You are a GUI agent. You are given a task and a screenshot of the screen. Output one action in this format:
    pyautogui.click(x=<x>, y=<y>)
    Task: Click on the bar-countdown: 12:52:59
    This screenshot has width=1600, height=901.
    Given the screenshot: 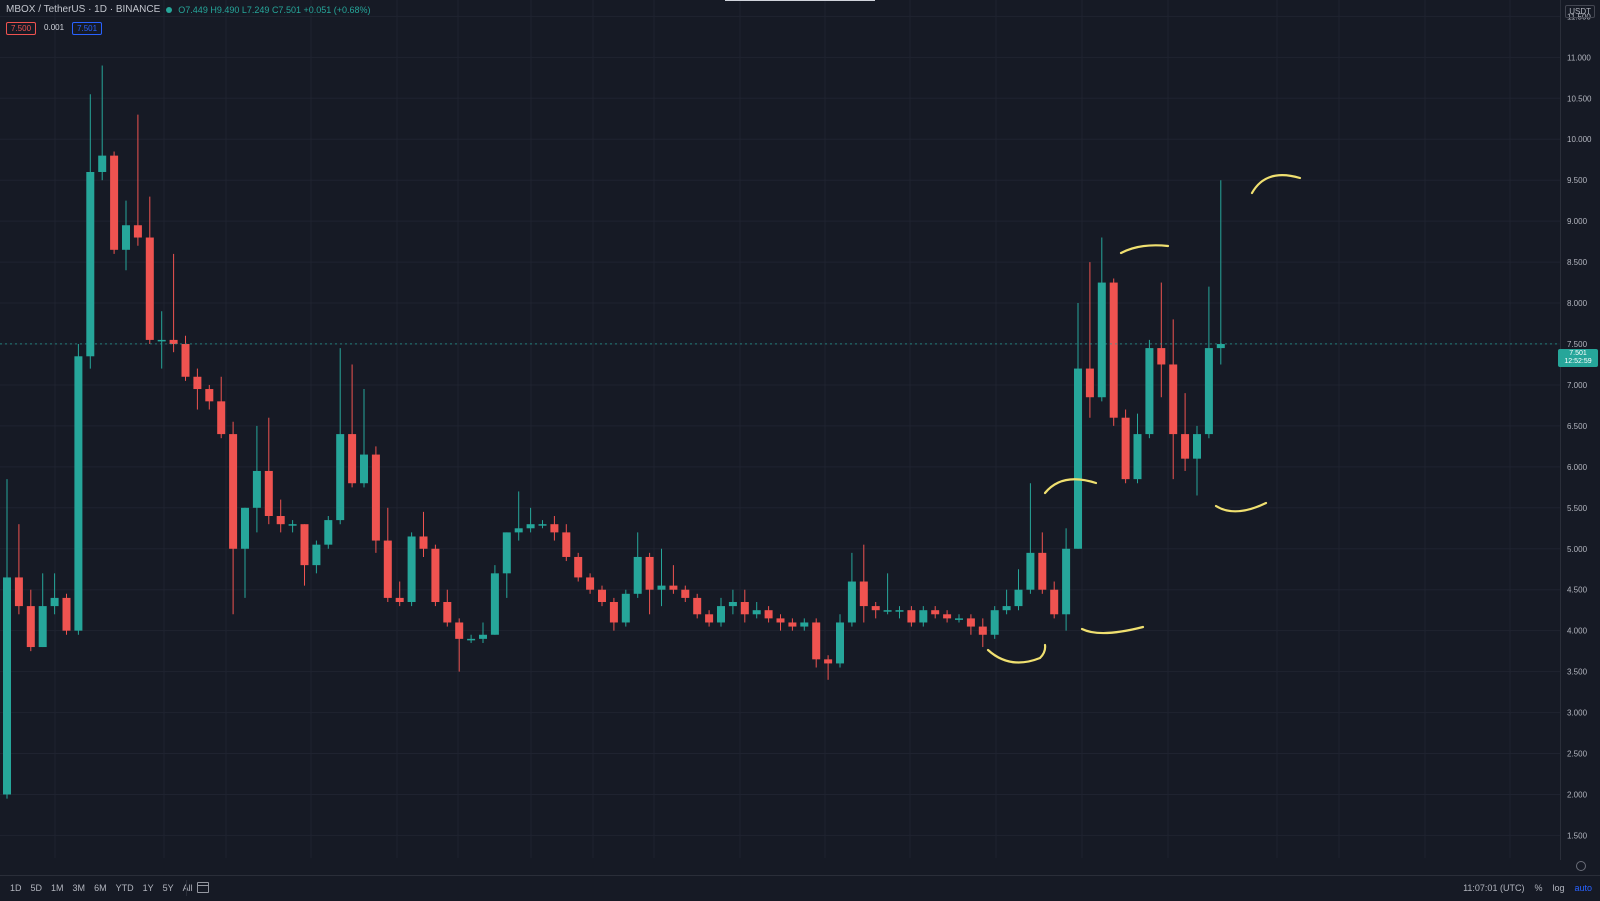 What is the action you would take?
    pyautogui.click(x=1578, y=361)
    